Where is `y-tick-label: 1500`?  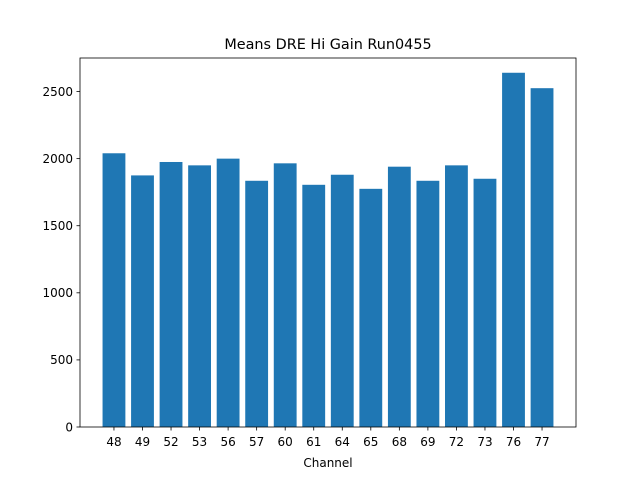 y-tick-label: 1500 is located at coordinates (57, 226).